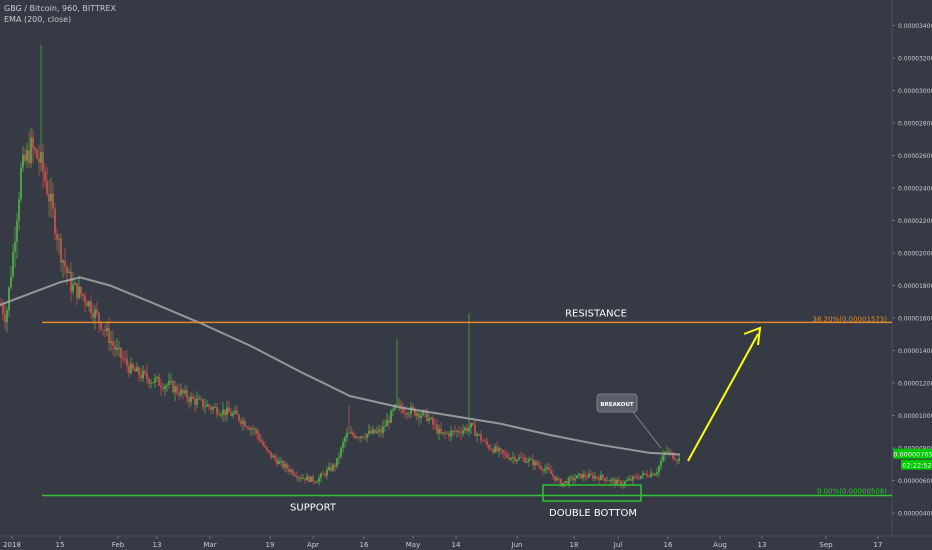 Image resolution: width=932 pixels, height=550 pixels. What do you see at coordinates (915, 221) in the screenshot?
I see `y-tick-label: 0.00002200` at bounding box center [915, 221].